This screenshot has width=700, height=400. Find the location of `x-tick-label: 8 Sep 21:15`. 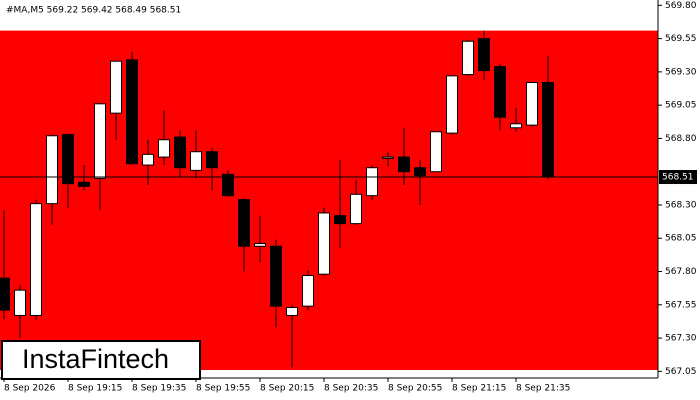

x-tick-label: 8 Sep 21:15 is located at coordinates (479, 389).